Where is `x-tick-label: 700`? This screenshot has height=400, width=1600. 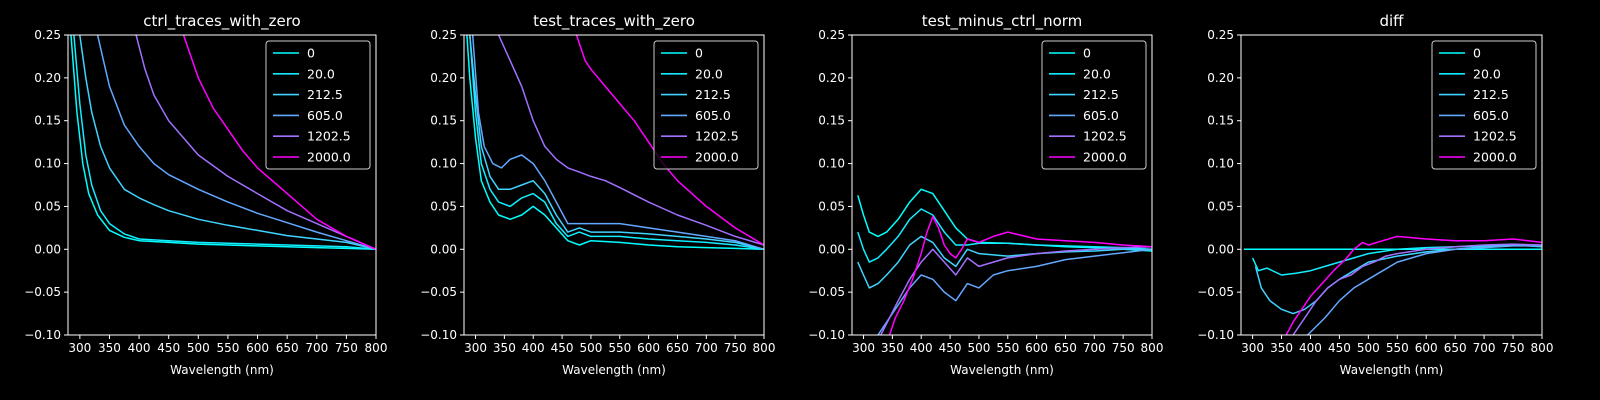
x-tick-label: 700 is located at coordinates (706, 348).